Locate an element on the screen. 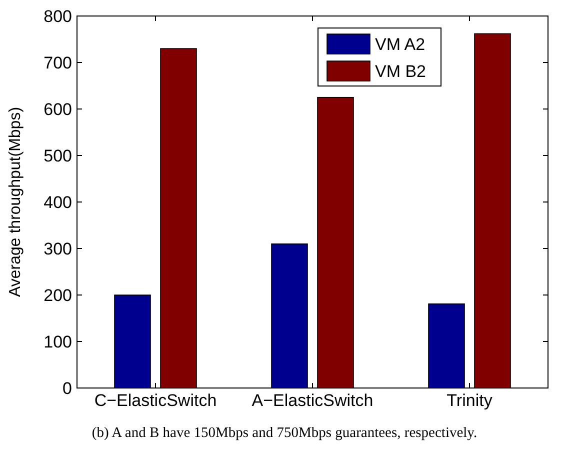 Image resolution: width=569 pixels, height=457 pixels. y-tick-label: 600 is located at coordinates (58, 109).